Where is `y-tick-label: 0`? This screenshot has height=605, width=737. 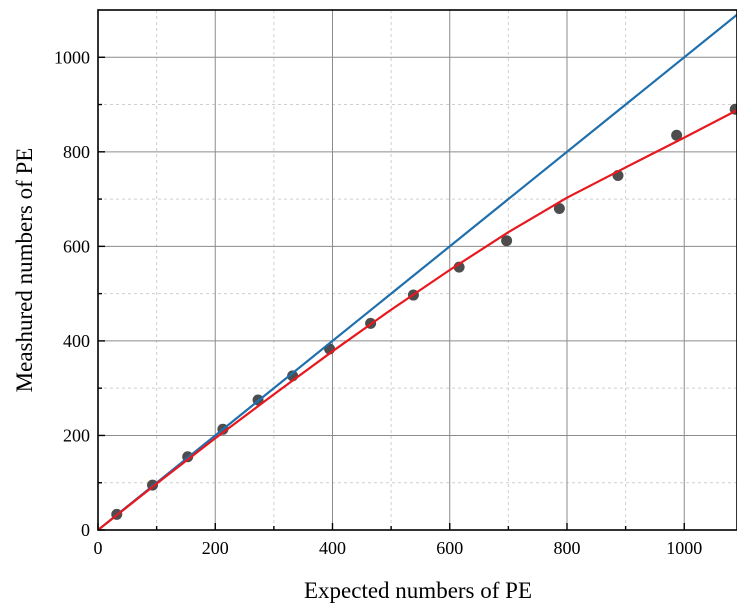 y-tick-label: 0 is located at coordinates (85, 530).